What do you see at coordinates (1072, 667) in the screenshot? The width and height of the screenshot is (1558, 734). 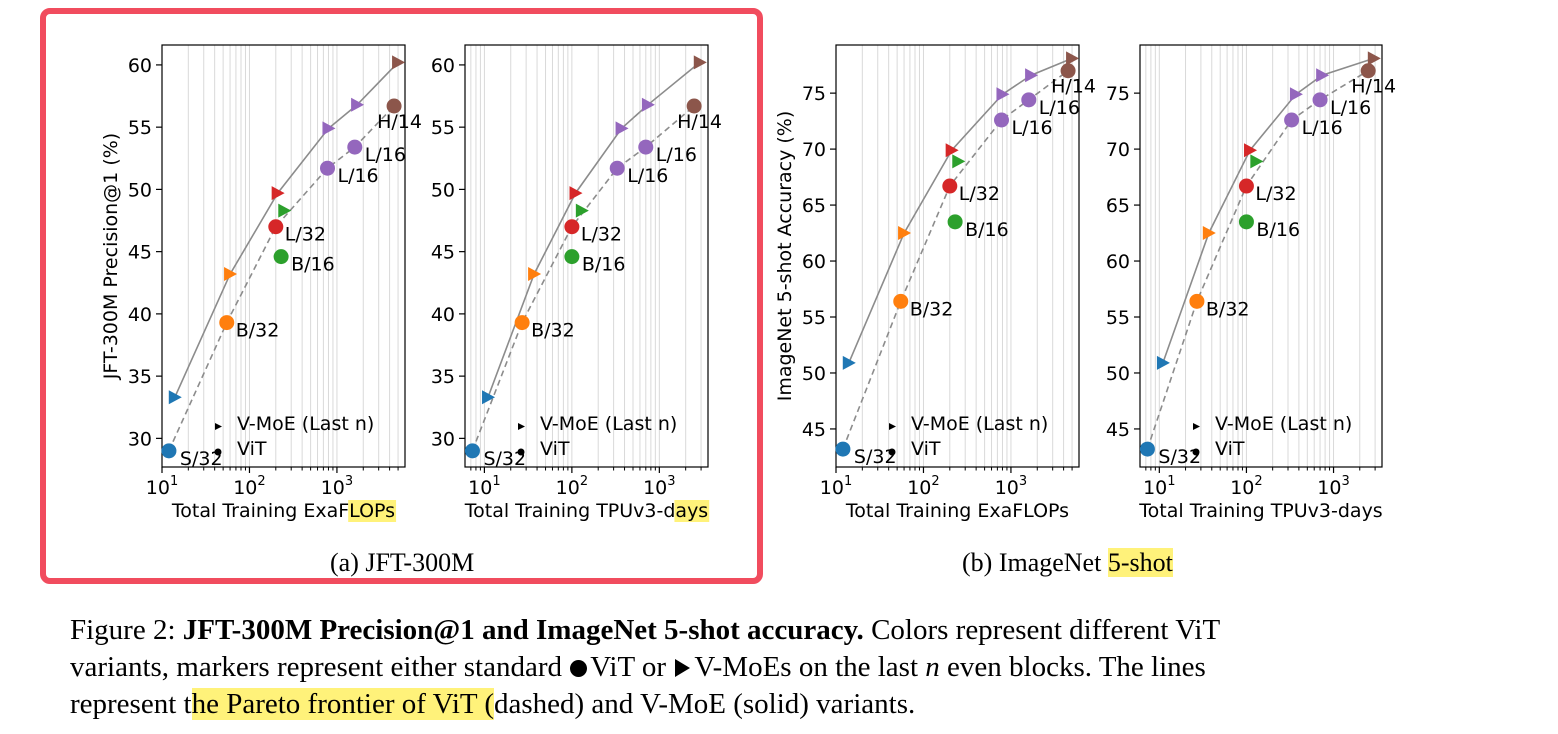 I see `caption-line2-d: even blocks. The lines` at bounding box center [1072, 667].